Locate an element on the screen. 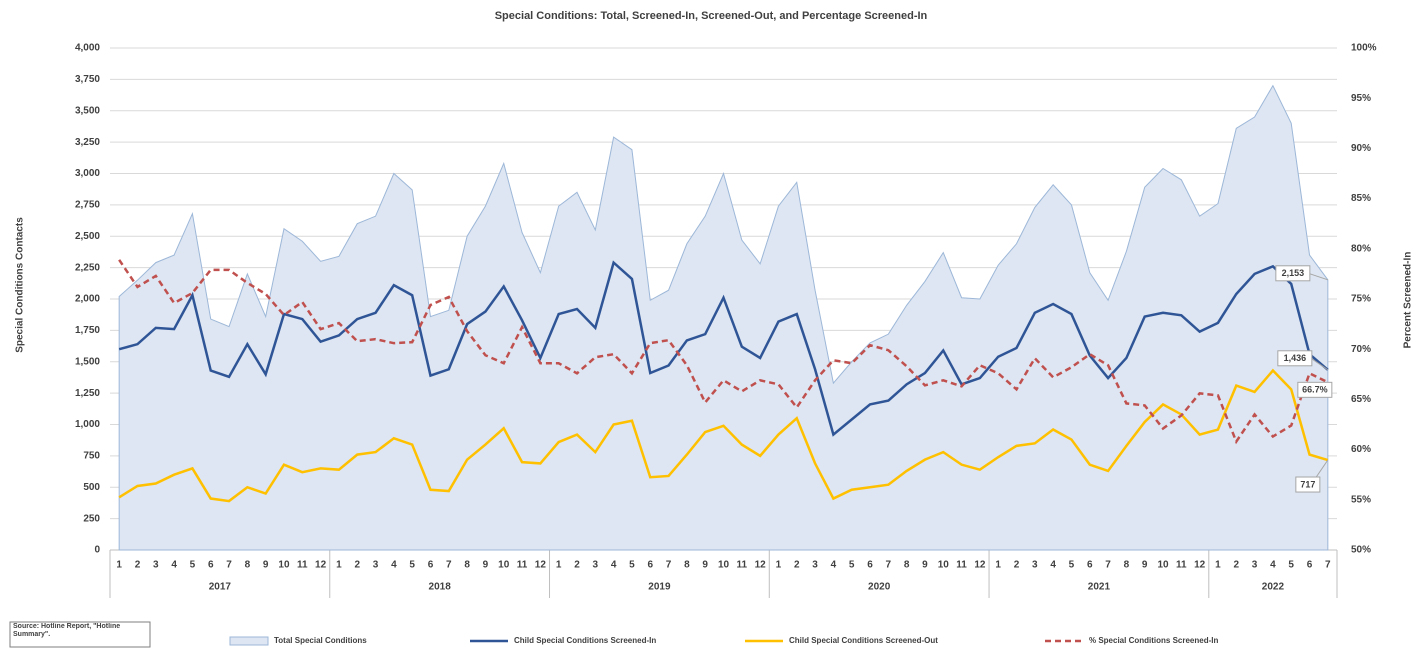 This screenshot has width=1423, height=648. y-tick-label: 3,500 is located at coordinates (87, 110).